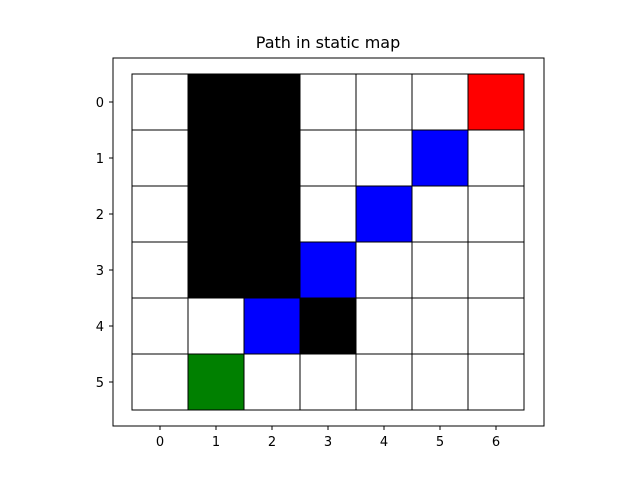  What do you see at coordinates (160, 442) in the screenshot?
I see `x-tick-label: 0` at bounding box center [160, 442].